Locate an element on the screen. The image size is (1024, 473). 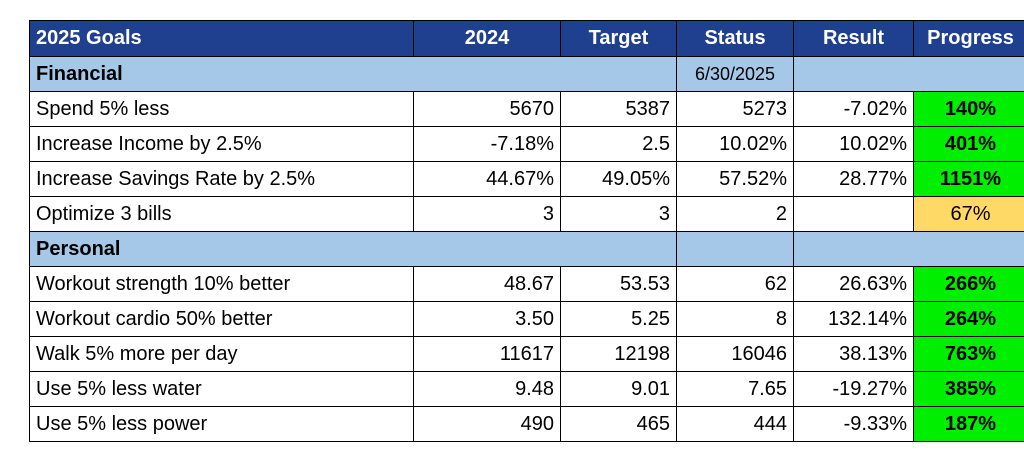
progress-cell: 67% is located at coordinates (968, 214).